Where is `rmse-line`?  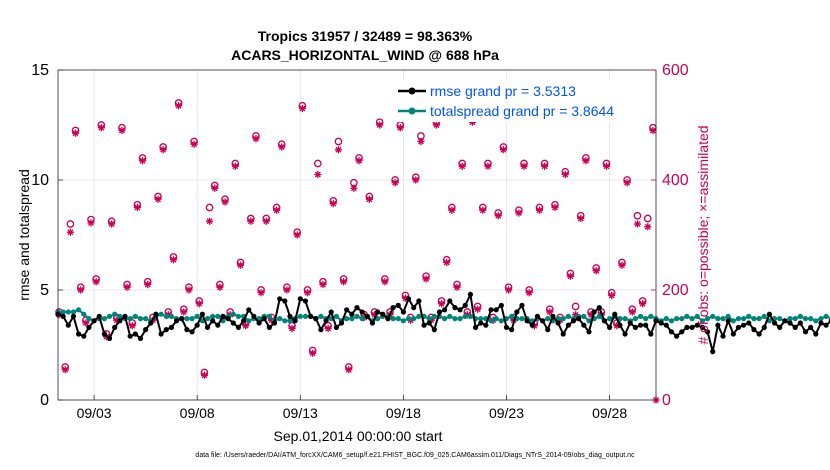
rmse-line is located at coordinates (443, 321).